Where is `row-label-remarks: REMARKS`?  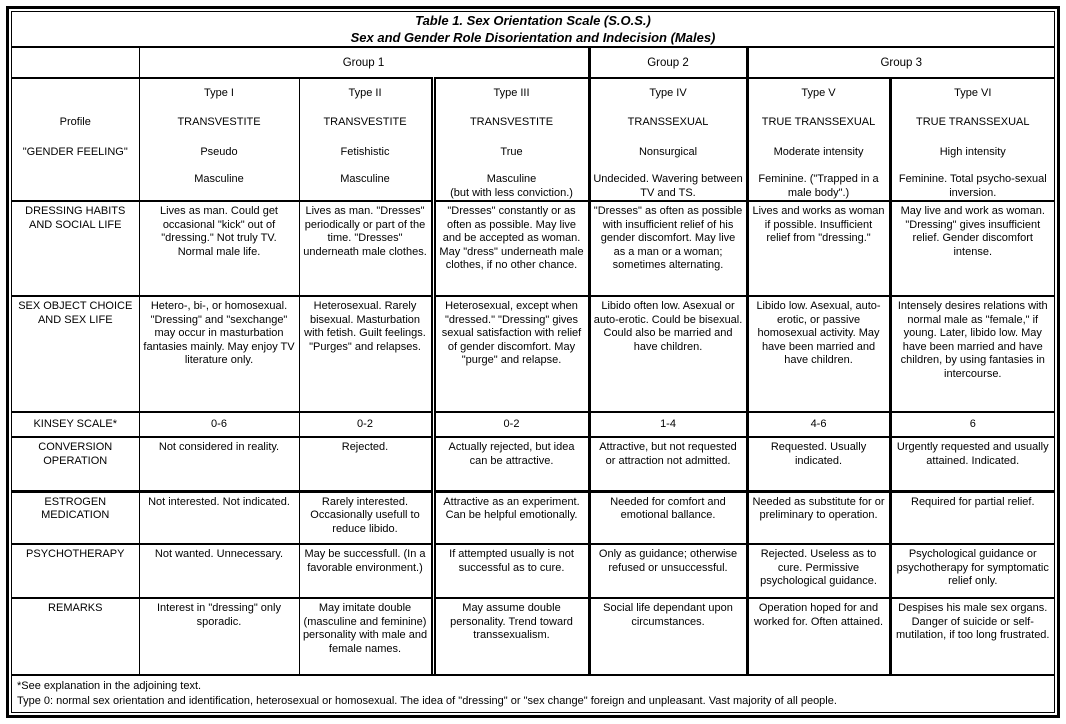 row-label-remarks: REMARKS is located at coordinates (75, 635).